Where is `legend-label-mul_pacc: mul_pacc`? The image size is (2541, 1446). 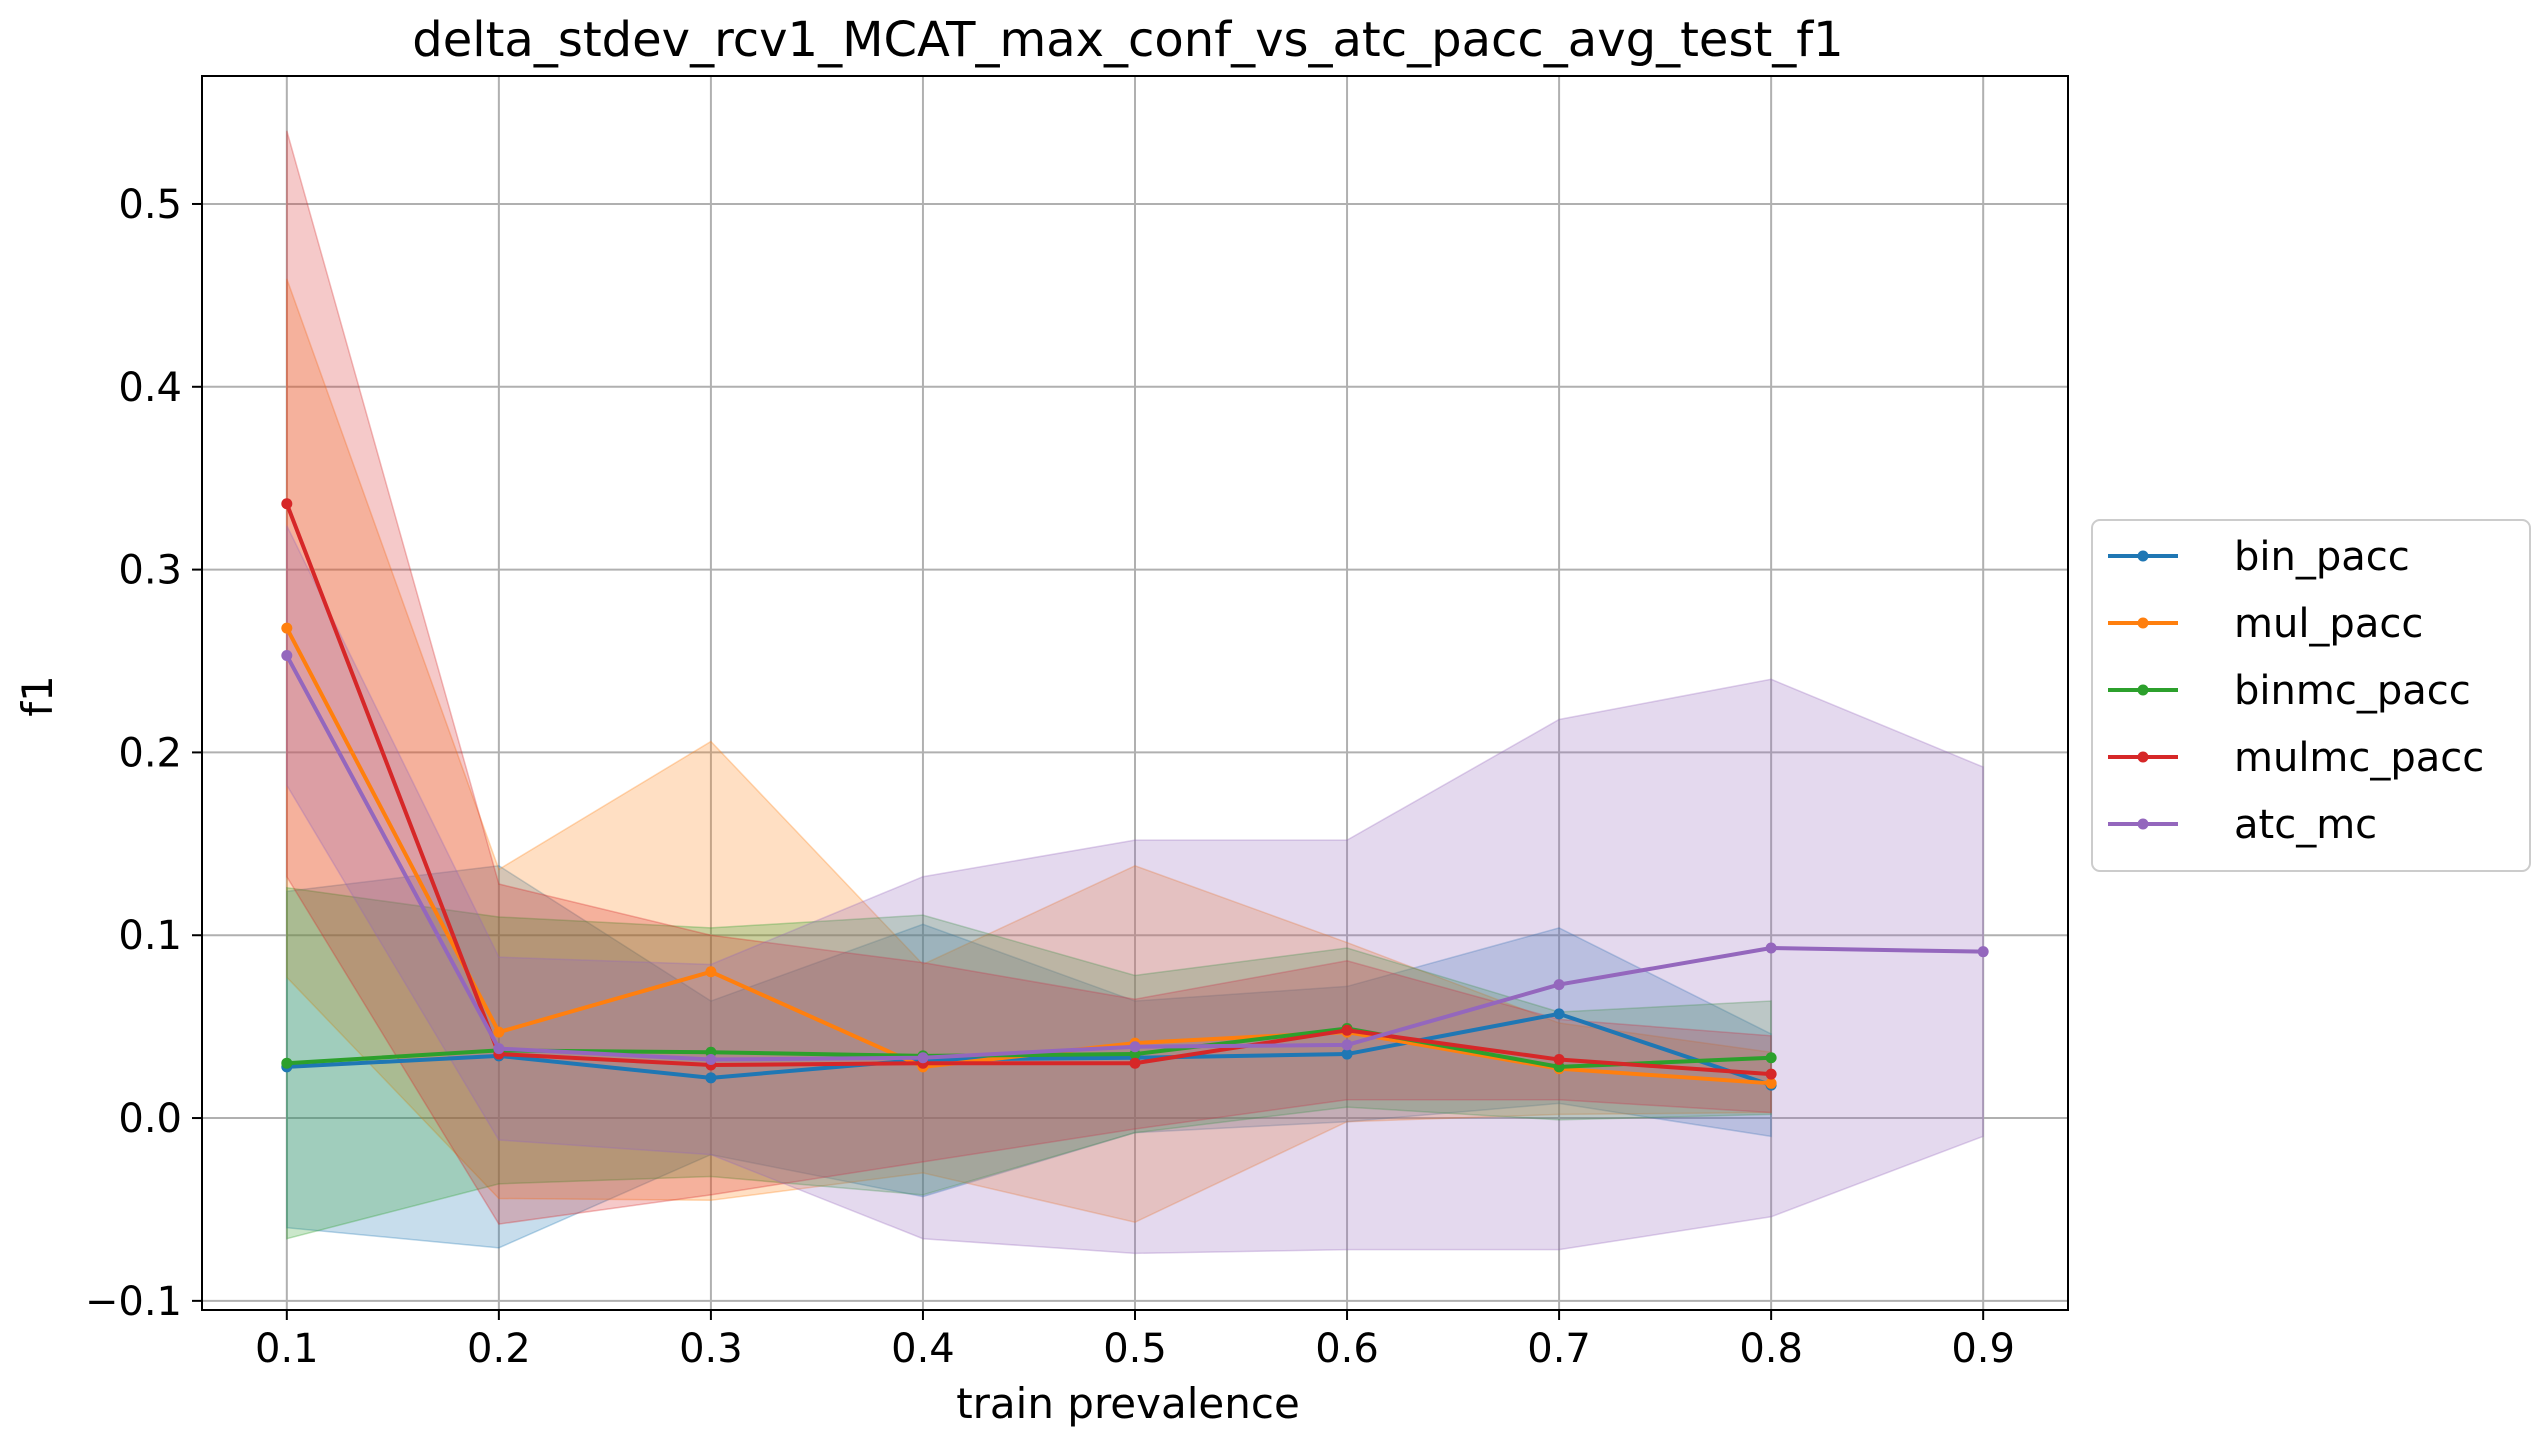 legend-label-mul_pacc: mul_pacc is located at coordinates (2328, 624).